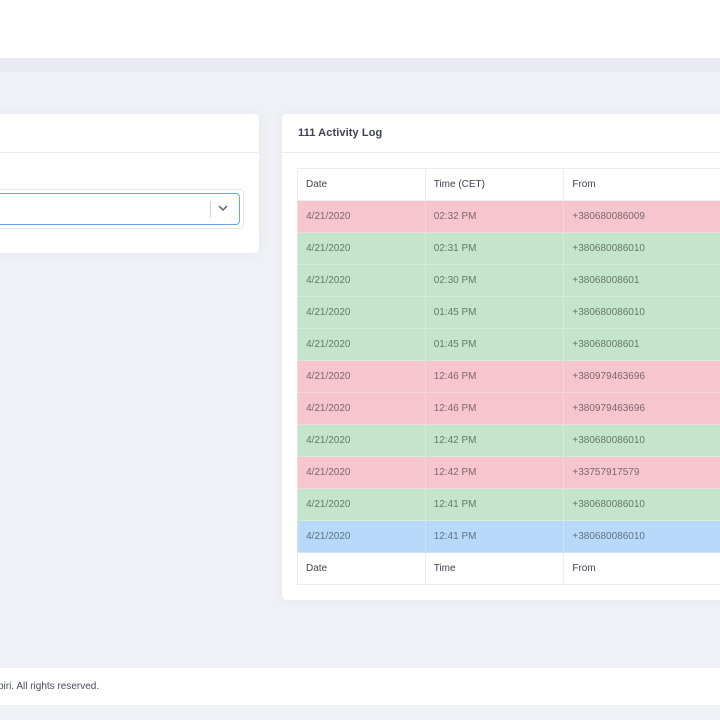 The width and height of the screenshot is (720, 720). What do you see at coordinates (494, 248) in the screenshot?
I see `cell-time: 02:31 PM` at bounding box center [494, 248].